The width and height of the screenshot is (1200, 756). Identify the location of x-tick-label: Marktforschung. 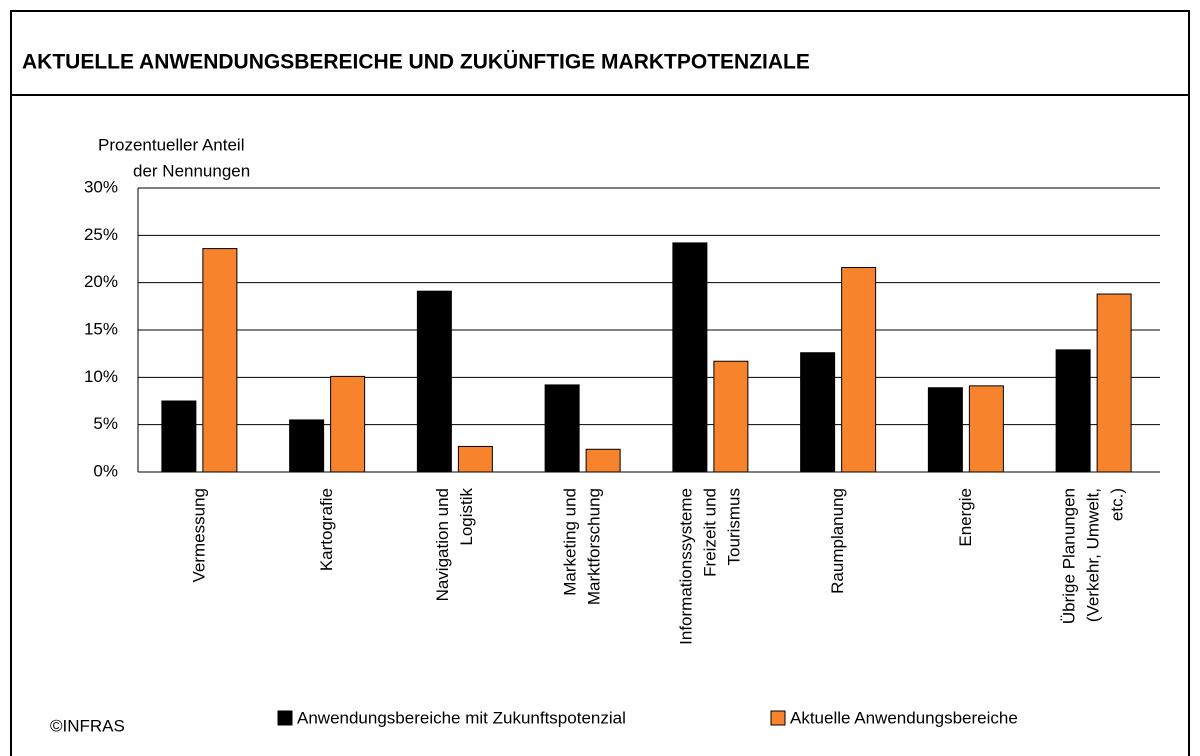
(594, 546).